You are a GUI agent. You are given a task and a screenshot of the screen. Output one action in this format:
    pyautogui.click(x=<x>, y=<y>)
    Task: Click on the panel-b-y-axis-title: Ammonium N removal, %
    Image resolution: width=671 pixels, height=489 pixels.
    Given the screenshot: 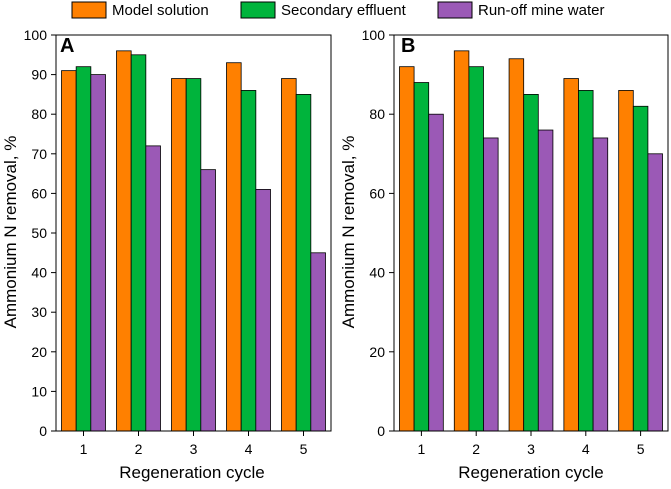 What is the action you would take?
    pyautogui.click(x=348, y=232)
    